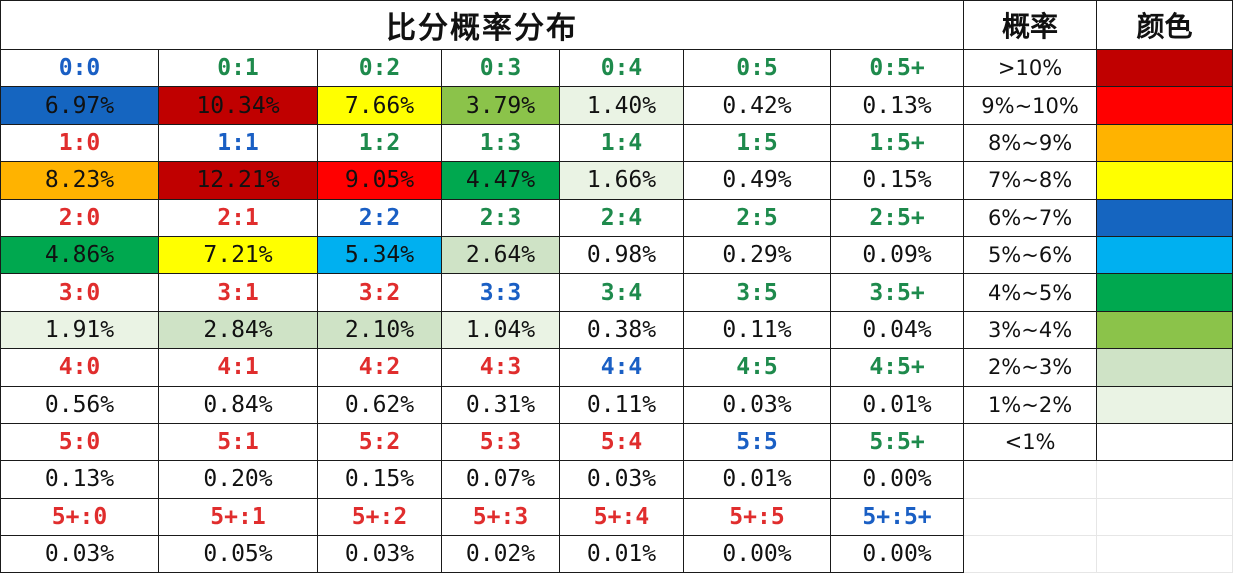 Image resolution: width=1234 pixels, height=586 pixels. What do you see at coordinates (238, 404) in the screenshot?
I see `probability-cell: 0.84%` at bounding box center [238, 404].